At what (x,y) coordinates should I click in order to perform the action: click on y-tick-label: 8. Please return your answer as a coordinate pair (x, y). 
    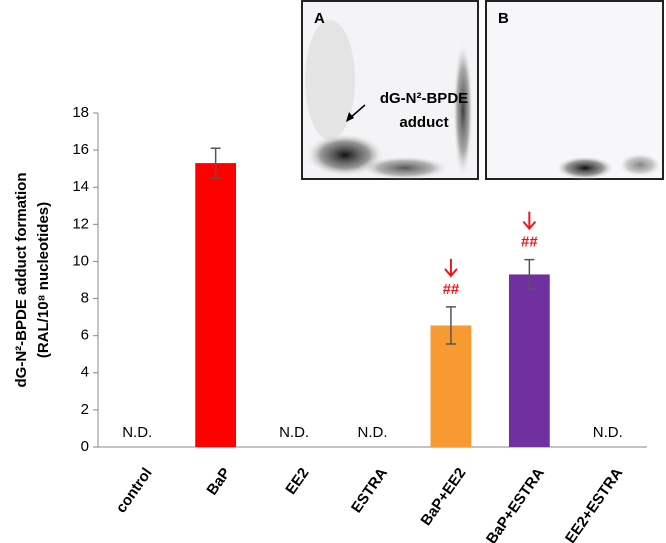
    Looking at the image, I should click on (85, 298).